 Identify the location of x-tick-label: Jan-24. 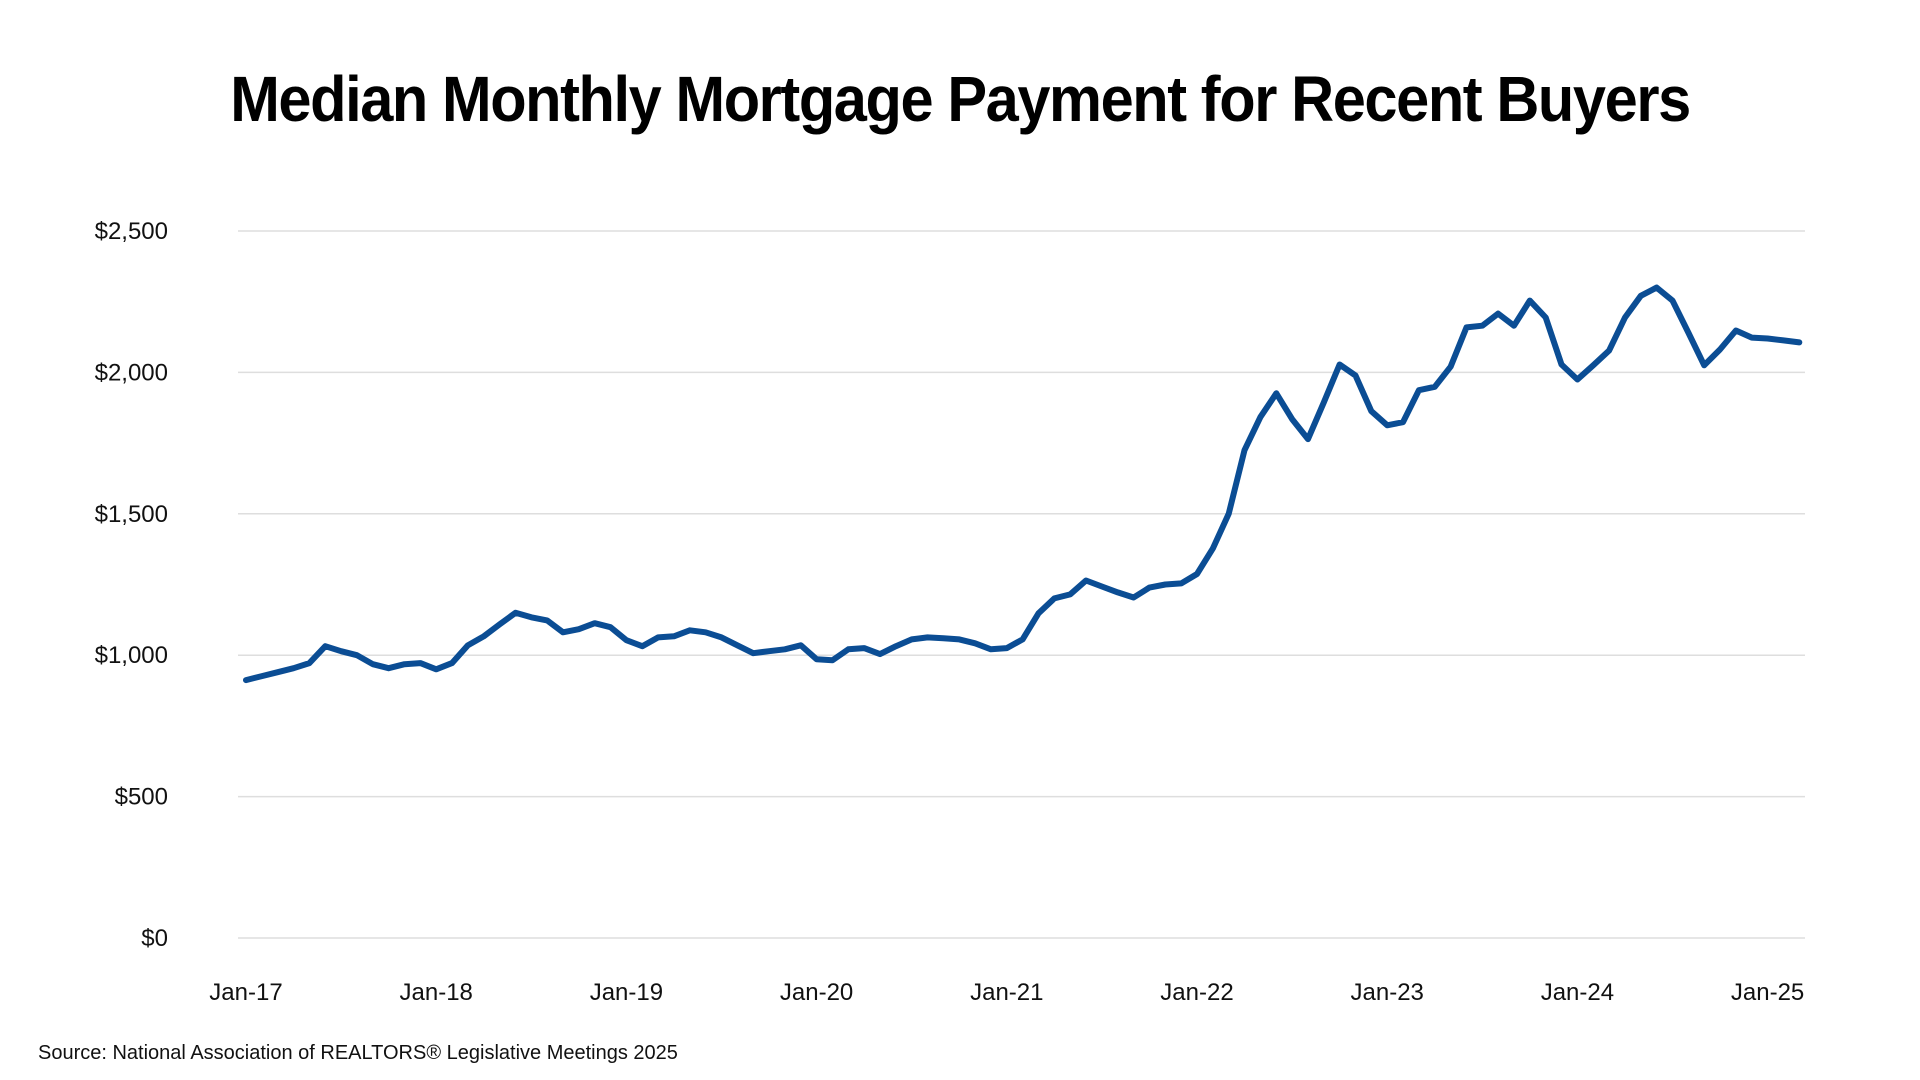
(1577, 992).